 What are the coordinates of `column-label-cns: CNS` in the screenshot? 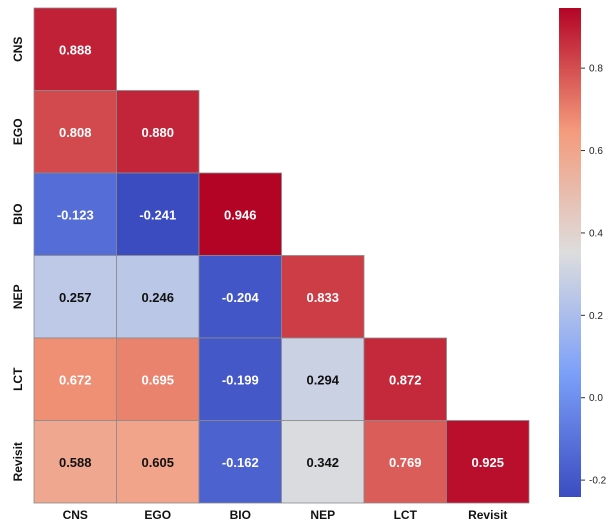 It's located at (75, 515).